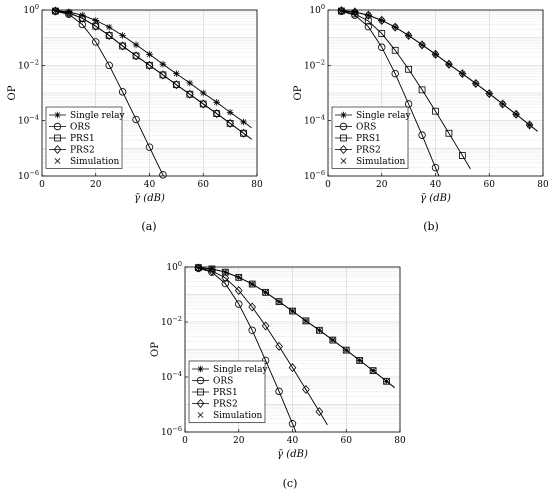 The height and width of the screenshot is (494, 550). What do you see at coordinates (382, 185) in the screenshot?
I see `x-tick-label: 20` at bounding box center [382, 185].